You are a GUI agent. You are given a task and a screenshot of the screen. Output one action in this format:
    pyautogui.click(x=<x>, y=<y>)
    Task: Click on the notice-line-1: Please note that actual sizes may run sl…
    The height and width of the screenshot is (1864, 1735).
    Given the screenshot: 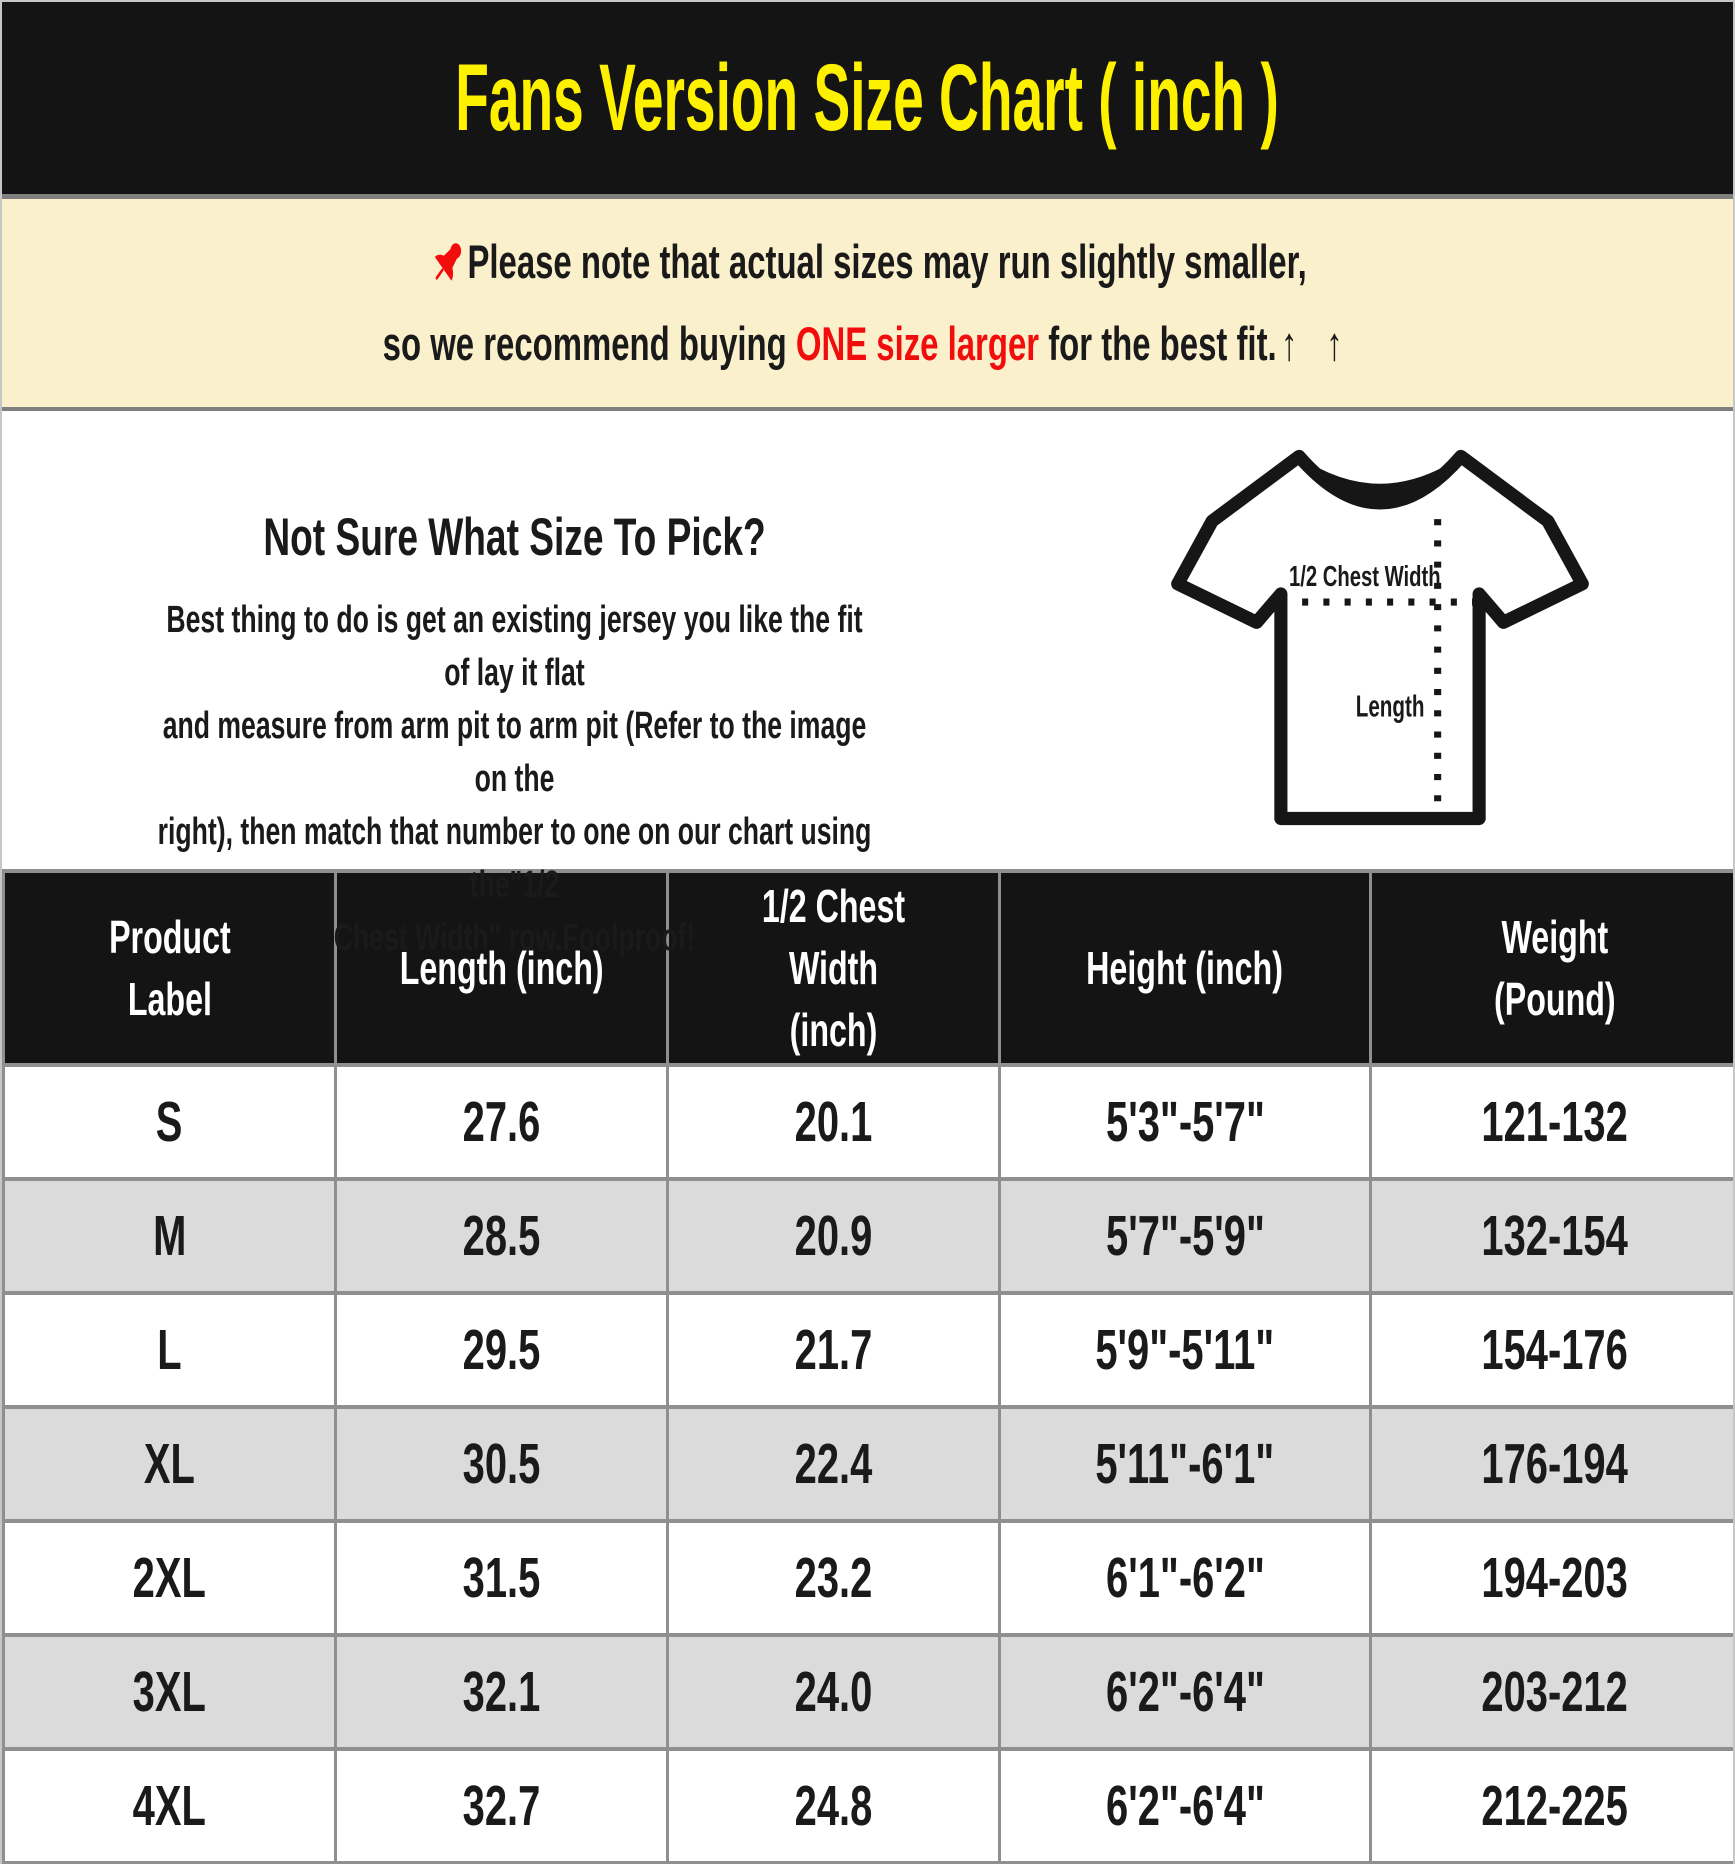 What is the action you would take?
    pyautogui.click(x=868, y=262)
    